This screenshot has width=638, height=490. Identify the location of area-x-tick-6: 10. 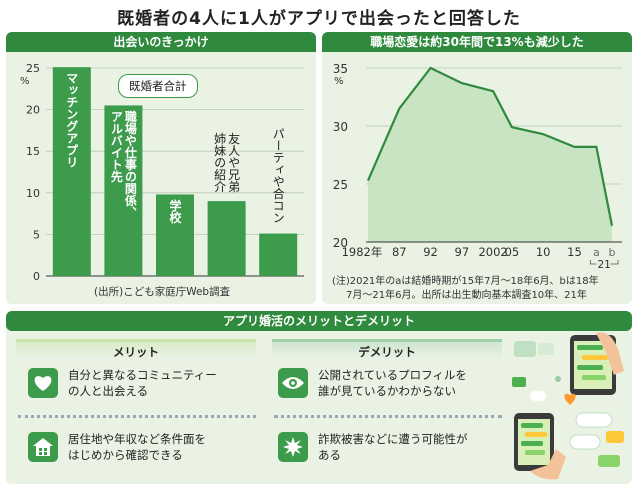
(543, 252).